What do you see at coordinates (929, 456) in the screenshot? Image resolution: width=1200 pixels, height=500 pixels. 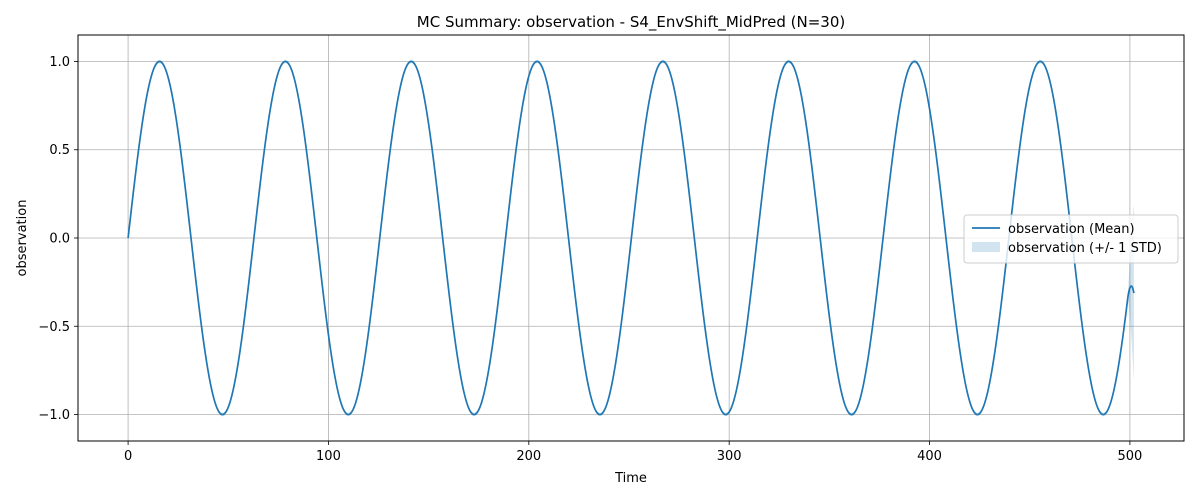 I see `x-tick-label: 400` at bounding box center [929, 456].